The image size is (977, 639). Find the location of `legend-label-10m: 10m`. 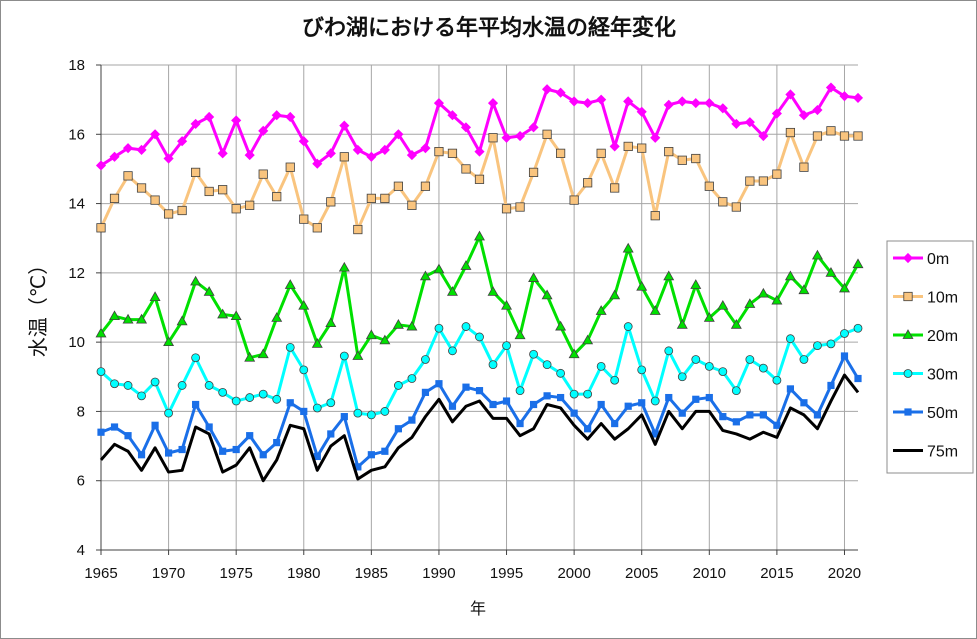

legend-label-10m: 10m is located at coordinates (942, 298).